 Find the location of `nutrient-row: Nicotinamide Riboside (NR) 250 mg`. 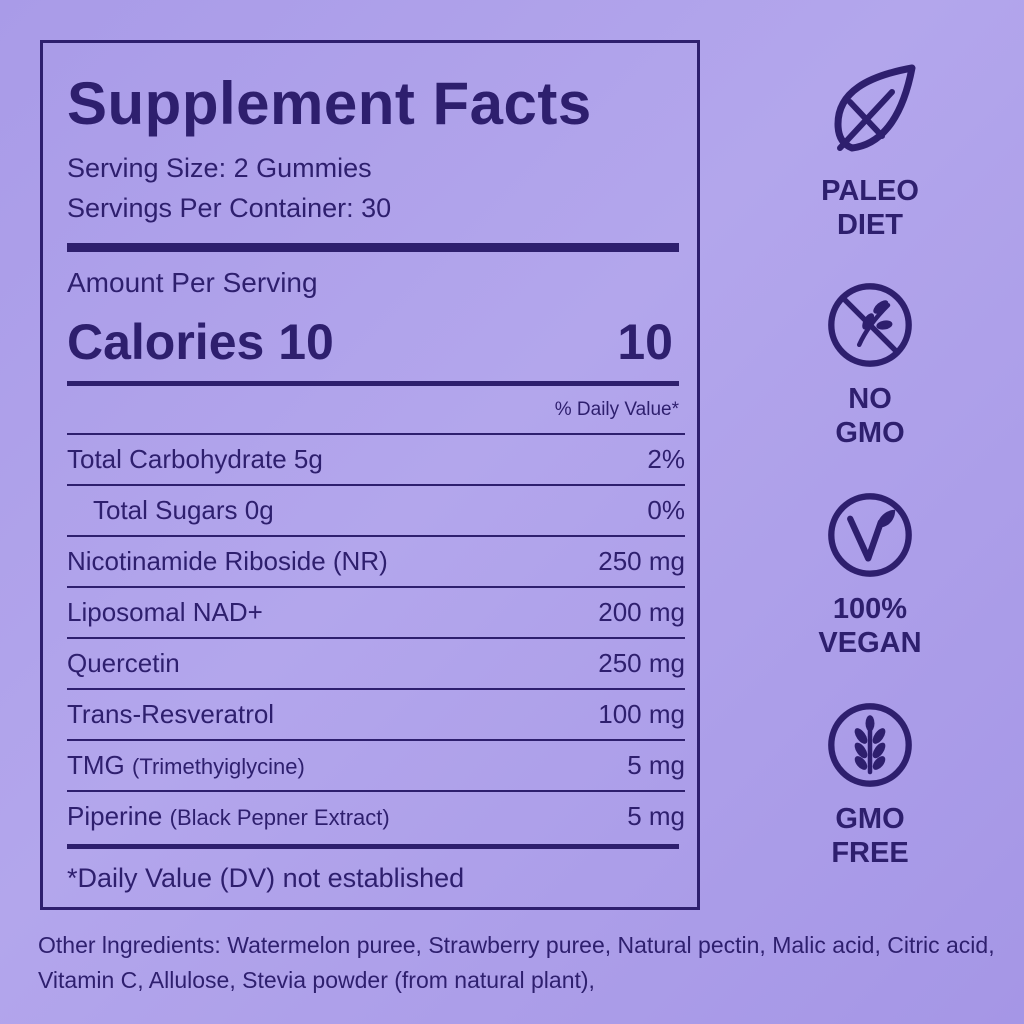

nutrient-row: Nicotinamide Riboside (NR) 250 mg is located at coordinates (376, 560).